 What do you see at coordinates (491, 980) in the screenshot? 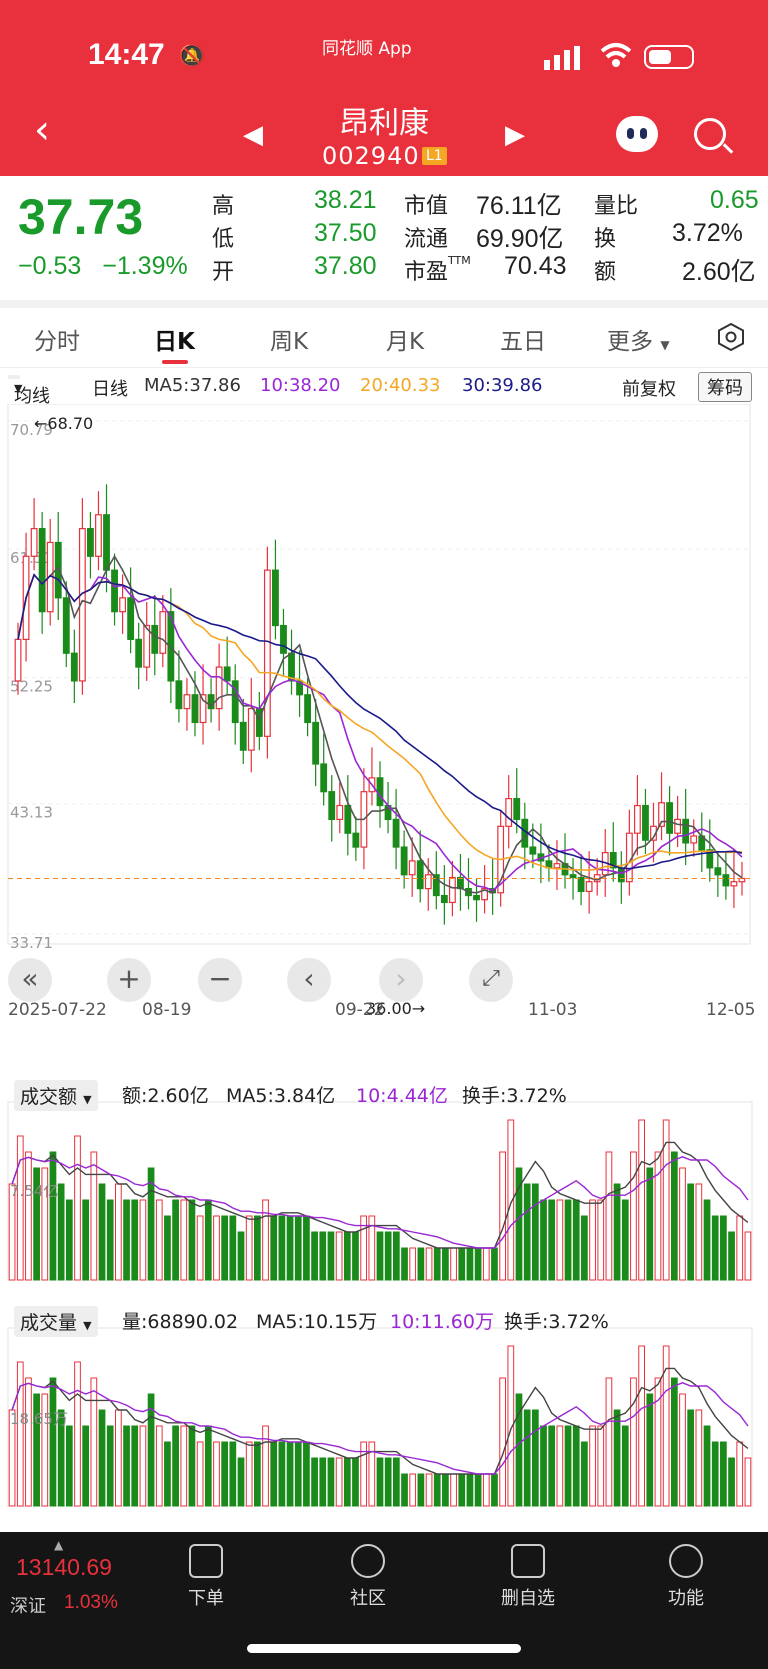
I see `fullscreen-icon: ⤢` at bounding box center [491, 980].